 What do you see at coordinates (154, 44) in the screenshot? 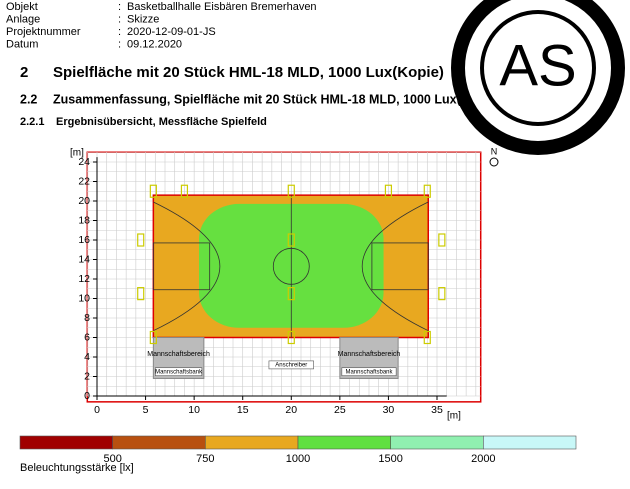
I see `header-value: 09.12.2020` at bounding box center [154, 44].